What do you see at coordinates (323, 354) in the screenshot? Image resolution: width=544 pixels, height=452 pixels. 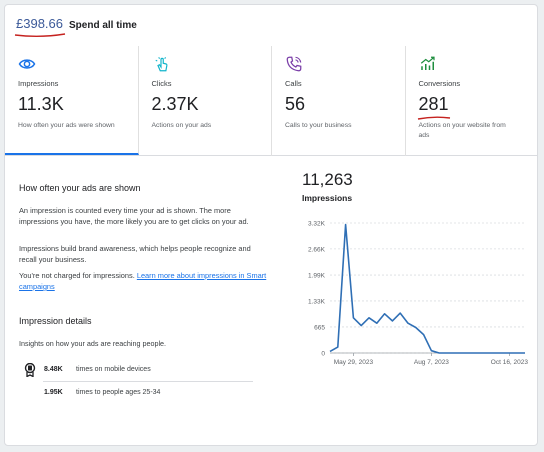 I see `y-tick-label: 0` at bounding box center [323, 354].